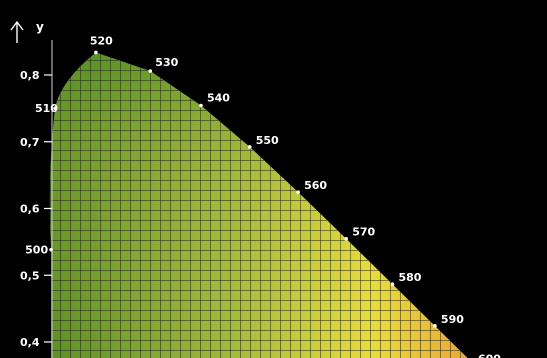  I want to click on wavelength-label: 560, so click(315, 185).